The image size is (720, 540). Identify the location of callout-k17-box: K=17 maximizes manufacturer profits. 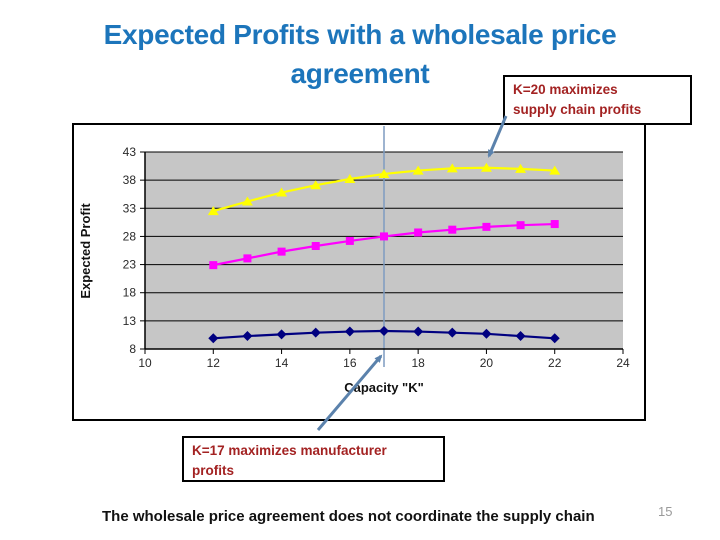
(313, 459).